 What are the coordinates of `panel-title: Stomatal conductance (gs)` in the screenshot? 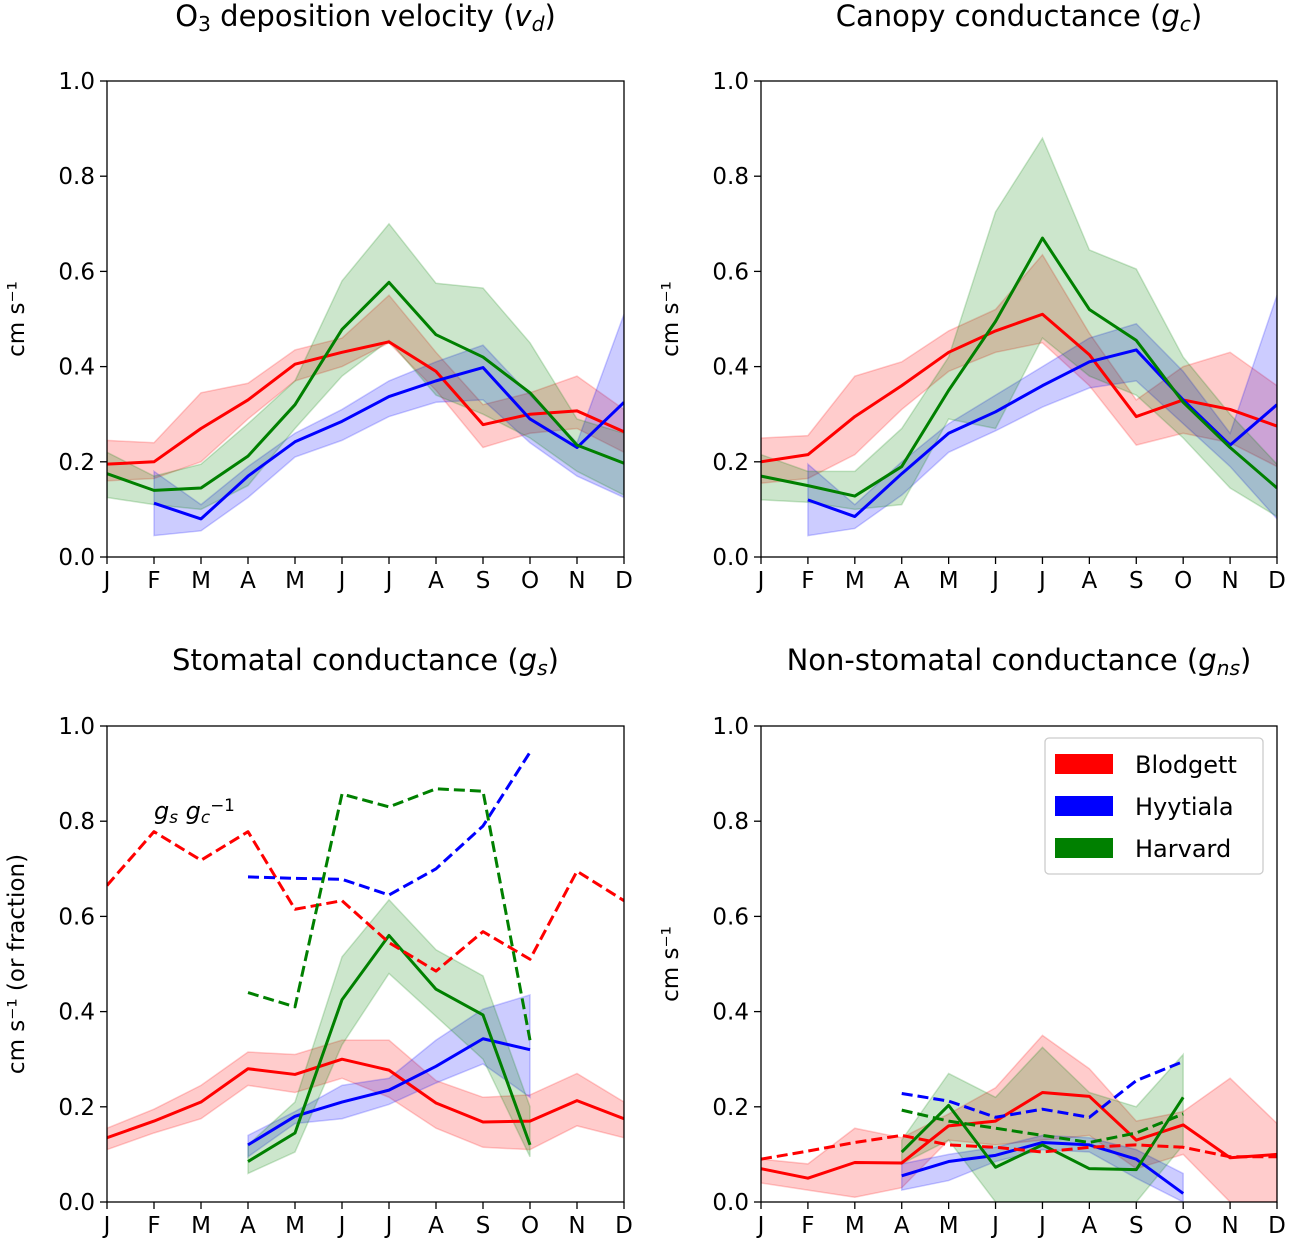 It's located at (365, 661).